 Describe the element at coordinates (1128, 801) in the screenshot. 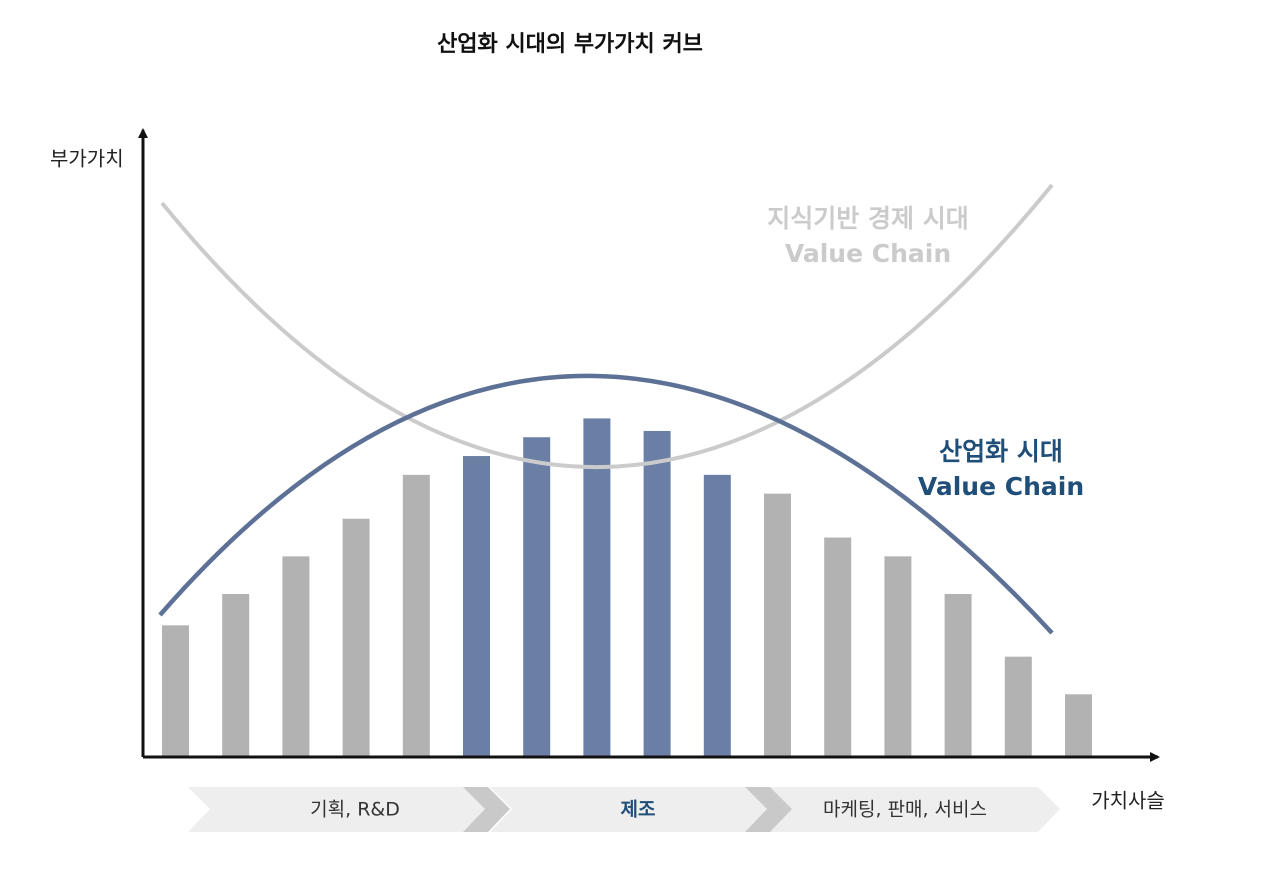

I see `x-axis-label: 가치사슬` at that location.